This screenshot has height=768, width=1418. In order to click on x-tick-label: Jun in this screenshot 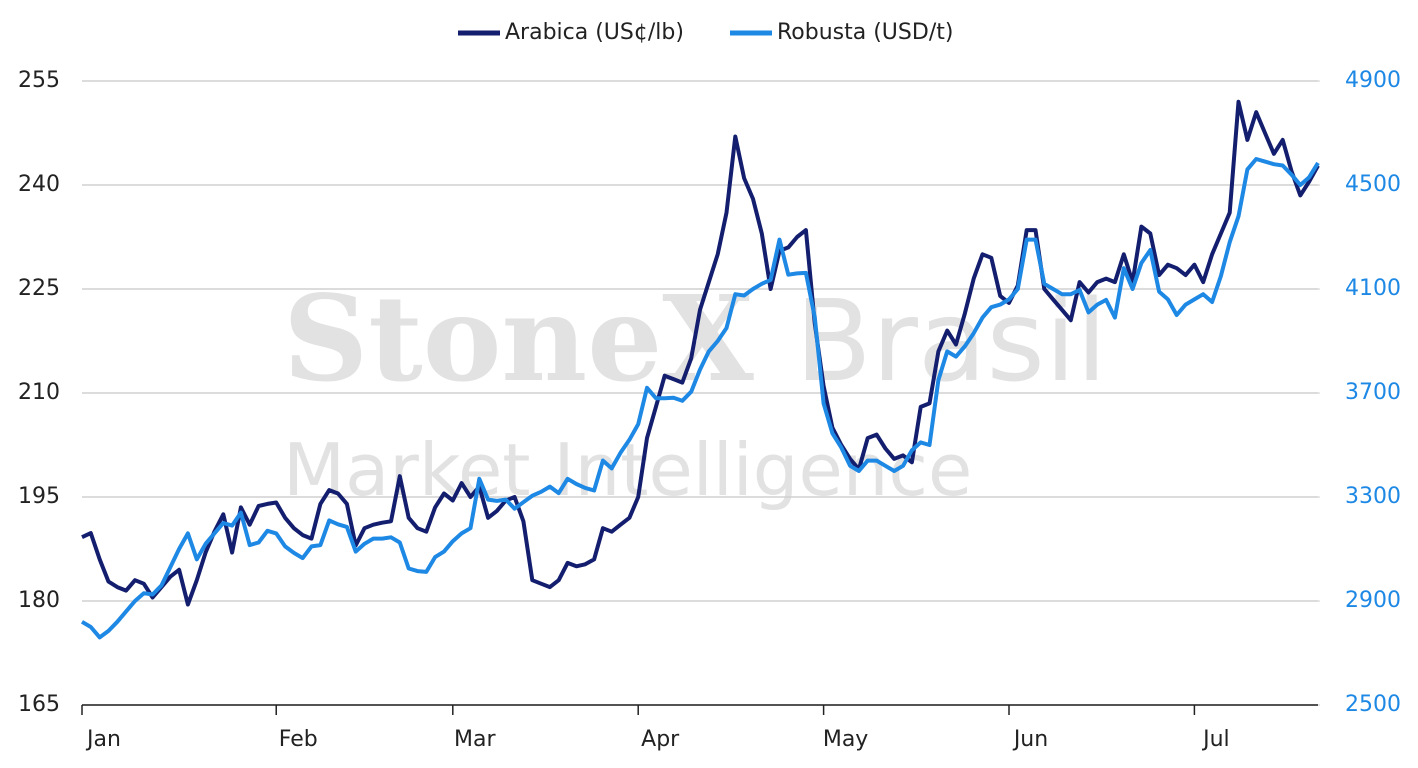, I will do `click(1030, 739)`.